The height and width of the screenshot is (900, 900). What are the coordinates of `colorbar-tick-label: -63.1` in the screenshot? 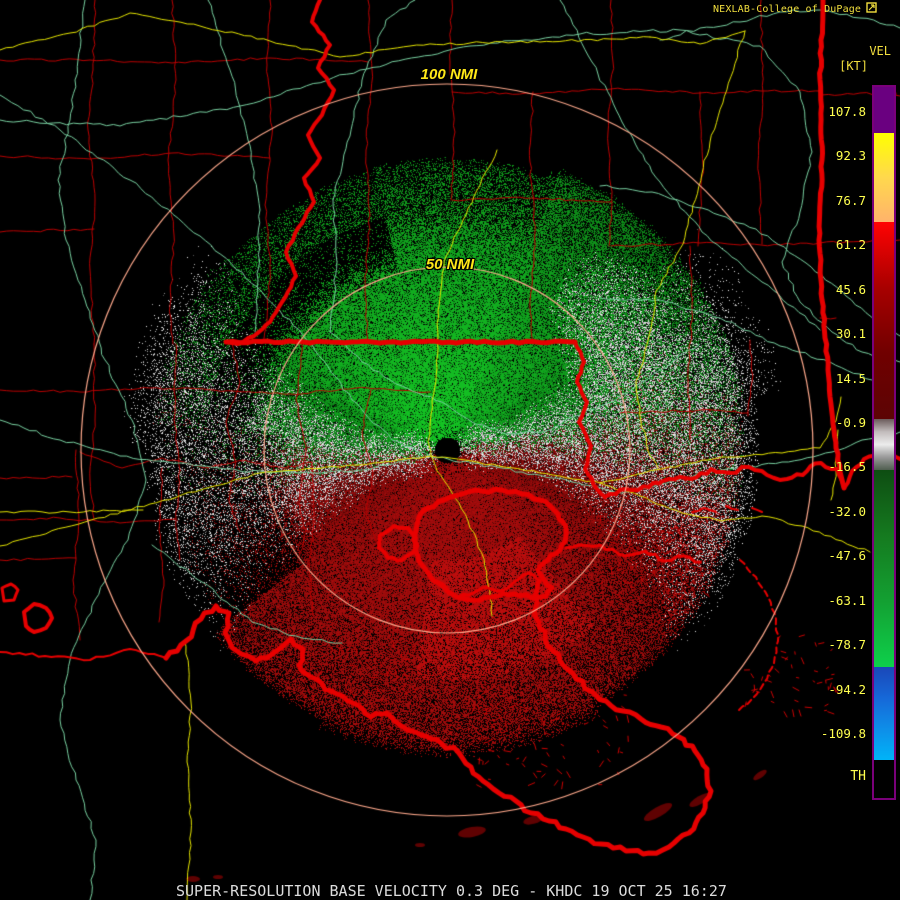 It's located at (847, 600).